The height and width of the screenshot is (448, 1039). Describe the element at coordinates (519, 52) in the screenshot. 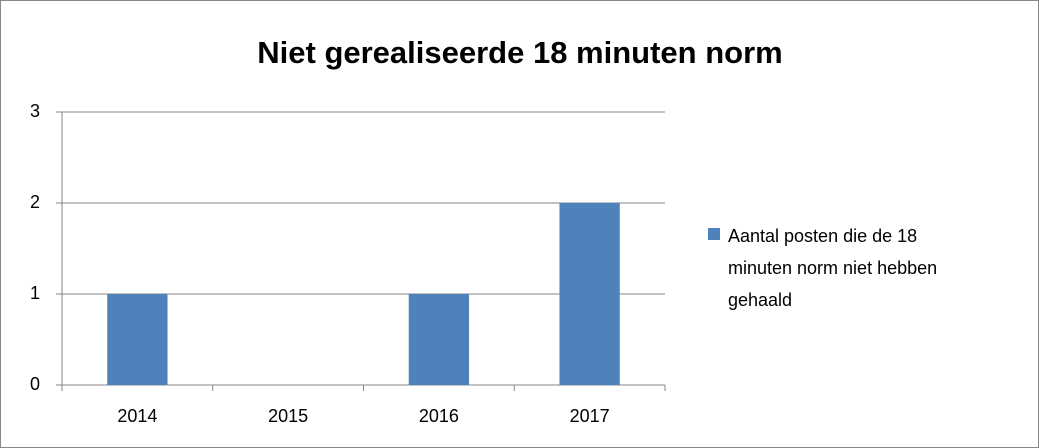

I see `chart-title: Niet gerealiseerde 18 minuten norm` at that location.